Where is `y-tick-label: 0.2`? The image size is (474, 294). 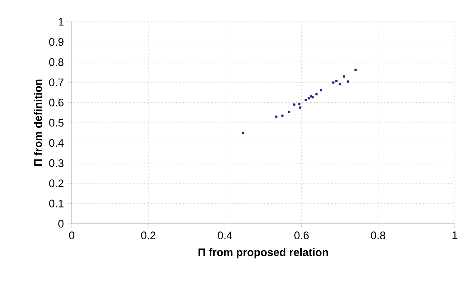 y-tick-label: 0.2 is located at coordinates (56, 184).